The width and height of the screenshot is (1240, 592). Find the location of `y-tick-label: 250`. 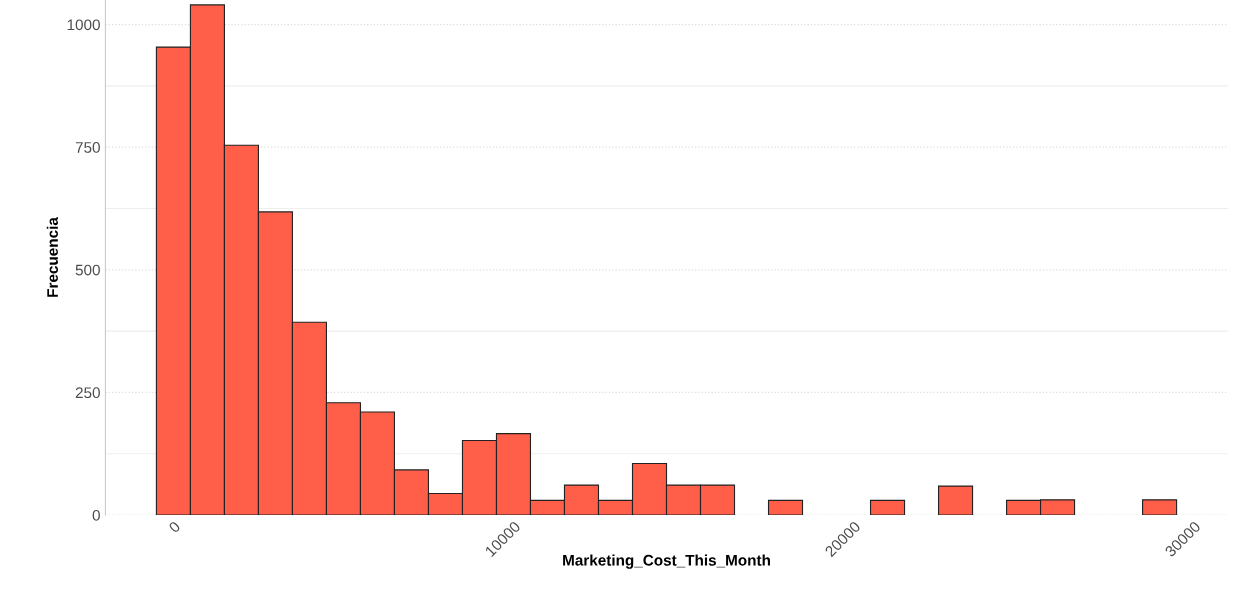

y-tick-label: 250 is located at coordinates (87, 393).